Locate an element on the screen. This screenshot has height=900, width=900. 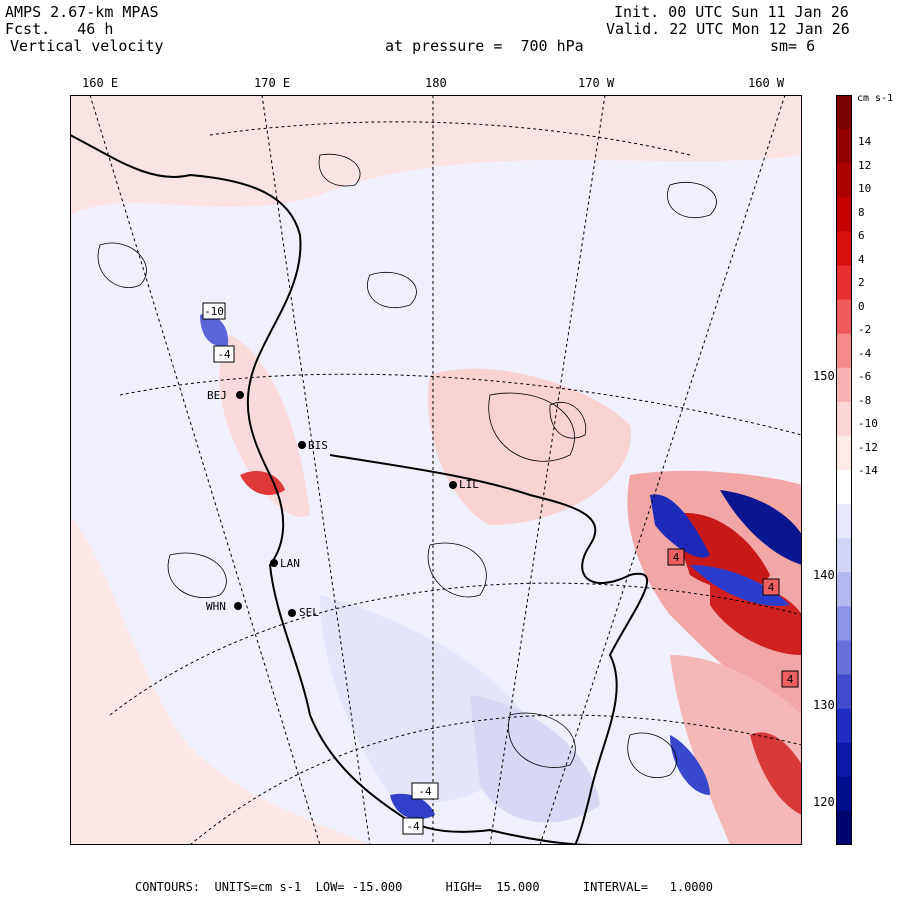
lon-label-170e: 170 E is located at coordinates (272, 83).